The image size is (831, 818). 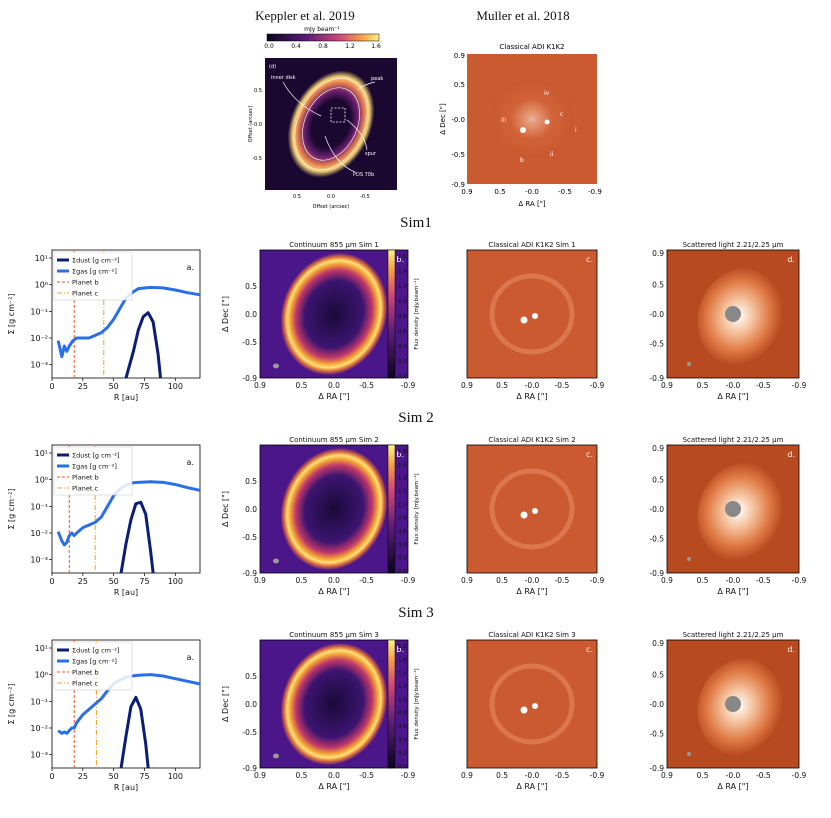 I want to click on scat-xtick-0: 0.9, so click(x=667, y=385).